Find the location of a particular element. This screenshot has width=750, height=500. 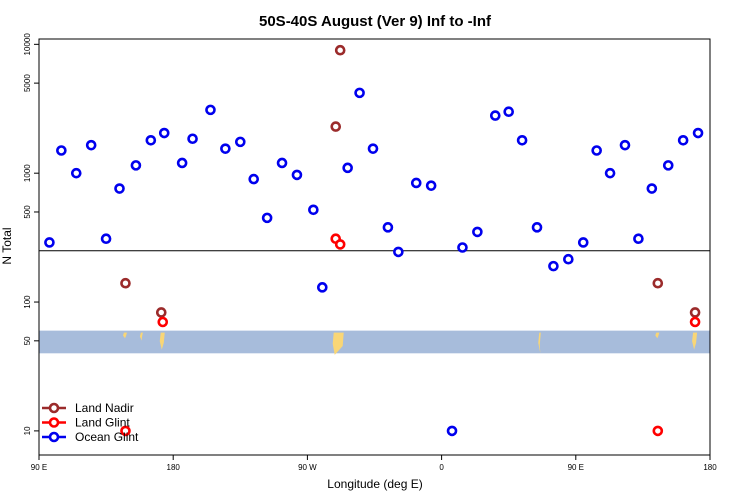

x-tick-label: 90 W is located at coordinates (307, 467).